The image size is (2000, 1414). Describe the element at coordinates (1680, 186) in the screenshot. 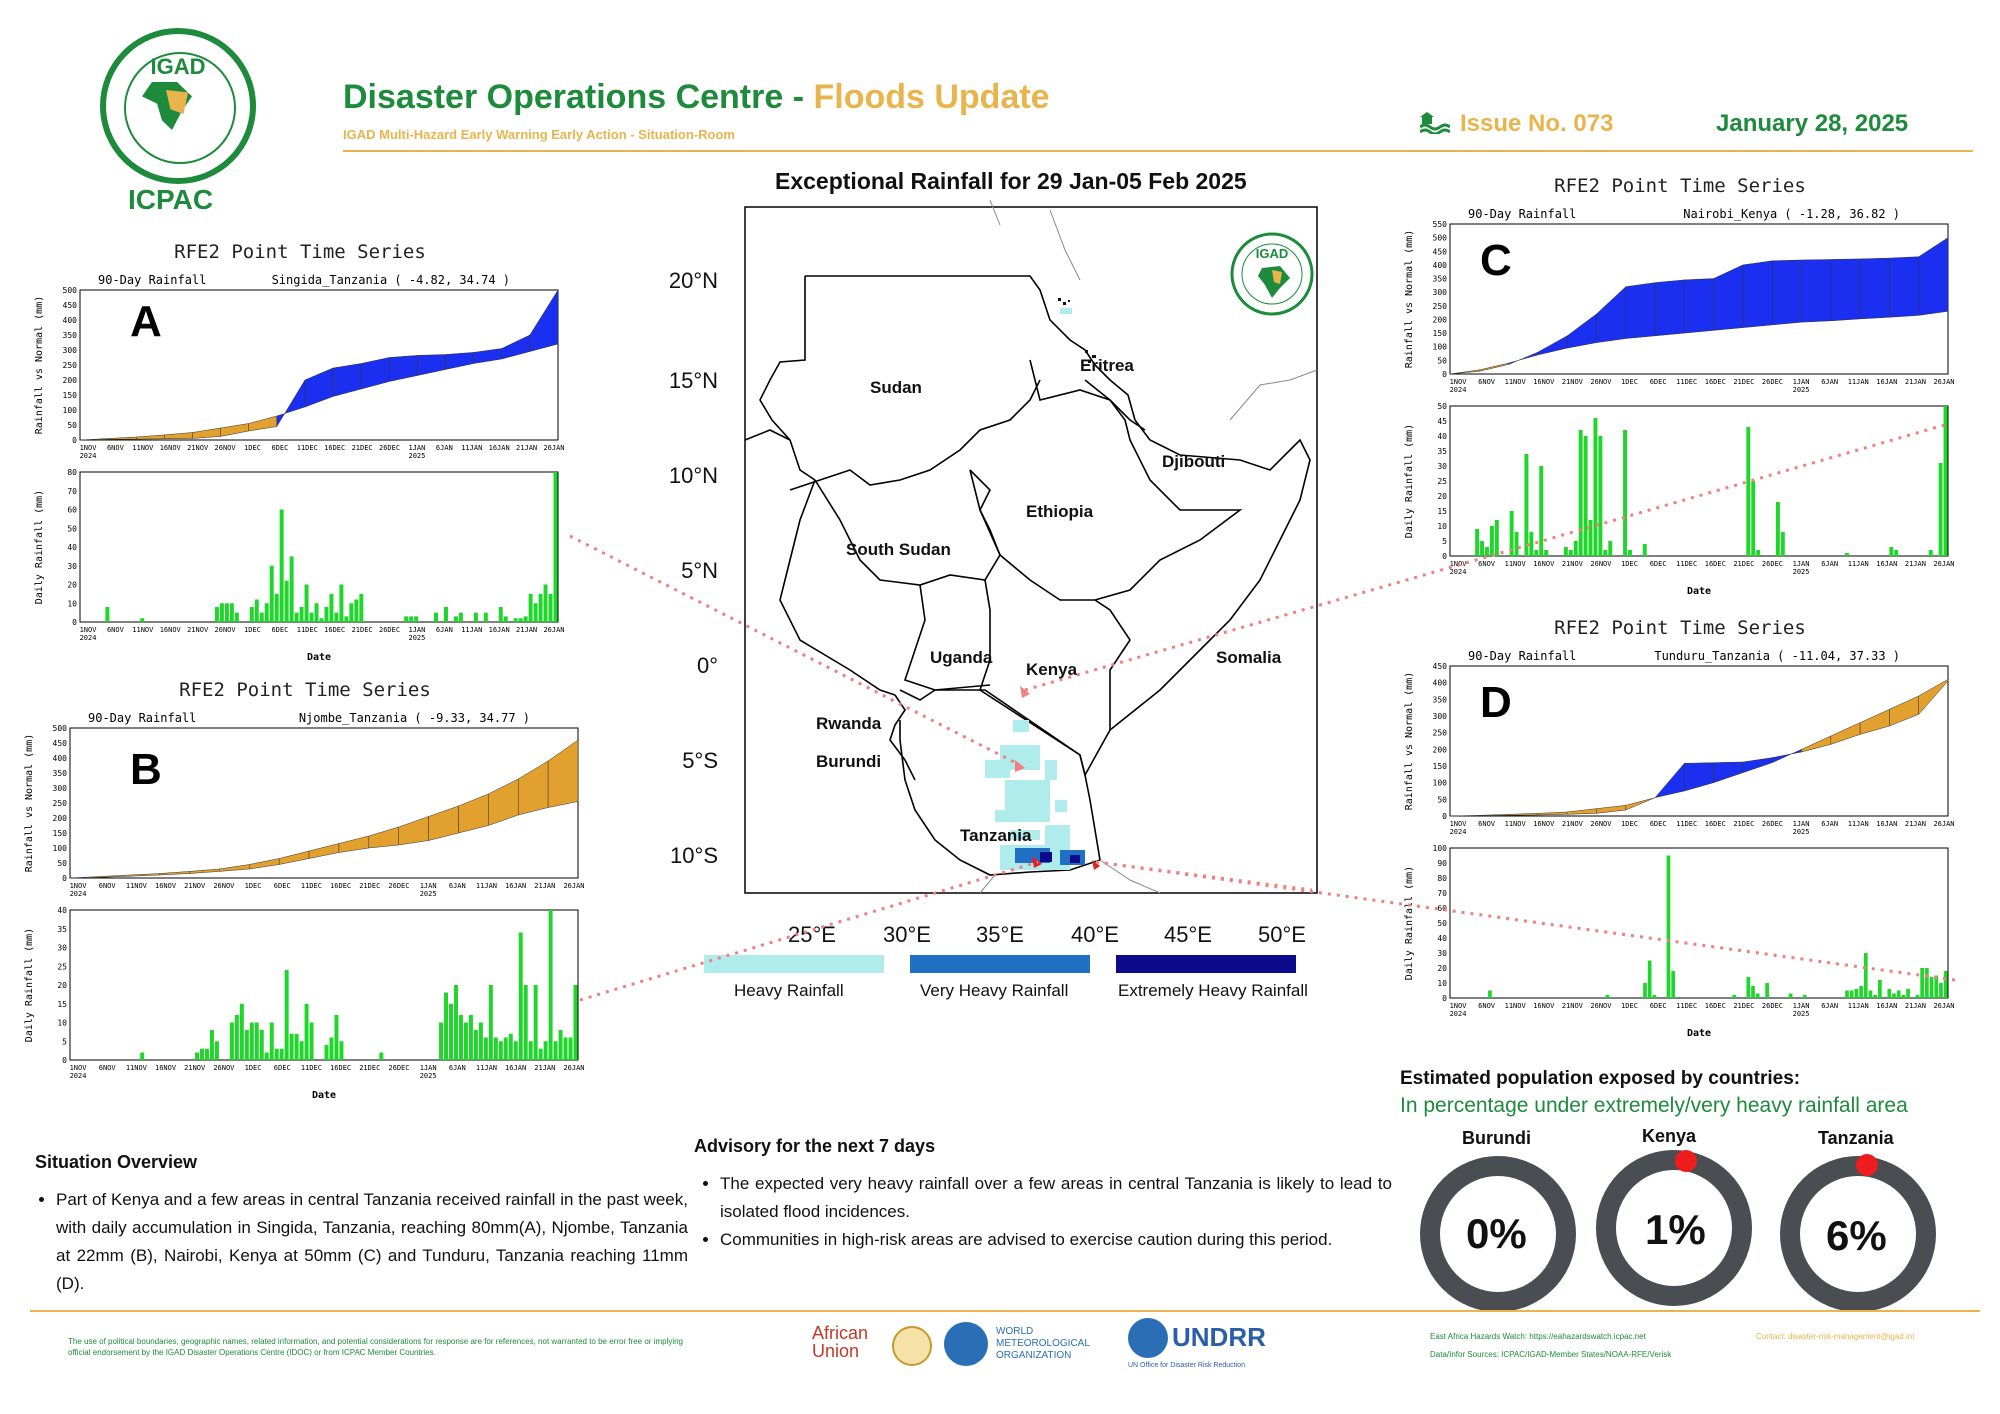

I see `ts-title: RFE2 Point Time Series` at that location.